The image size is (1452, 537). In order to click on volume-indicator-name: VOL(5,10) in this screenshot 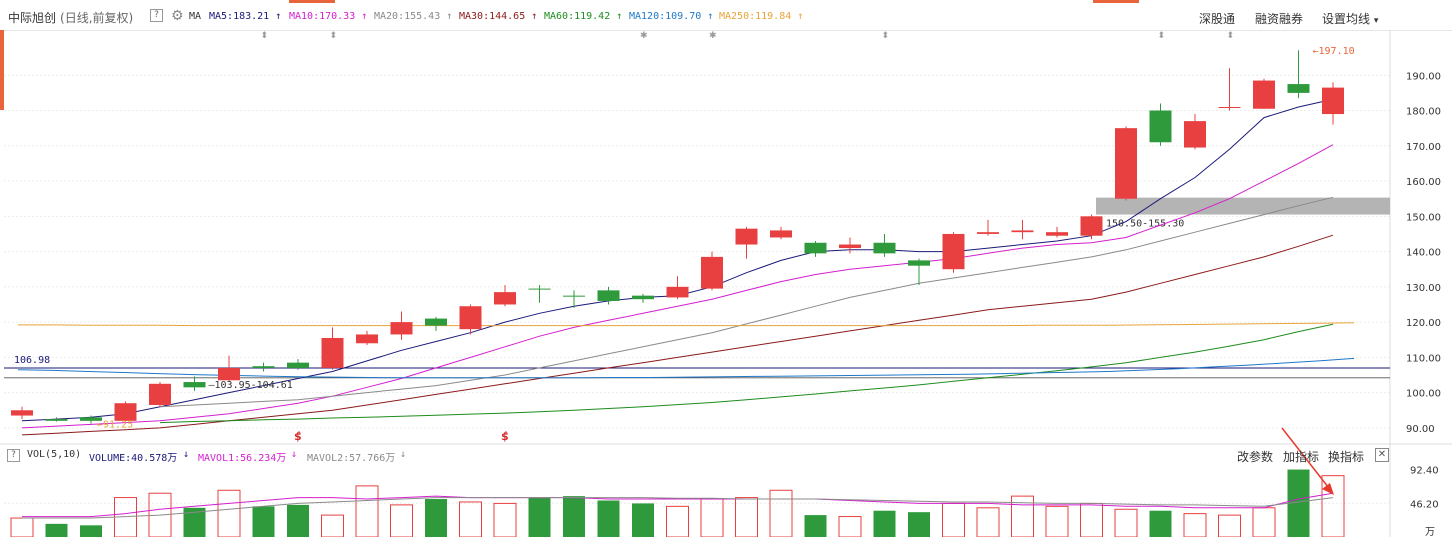, I will do `click(54, 454)`.